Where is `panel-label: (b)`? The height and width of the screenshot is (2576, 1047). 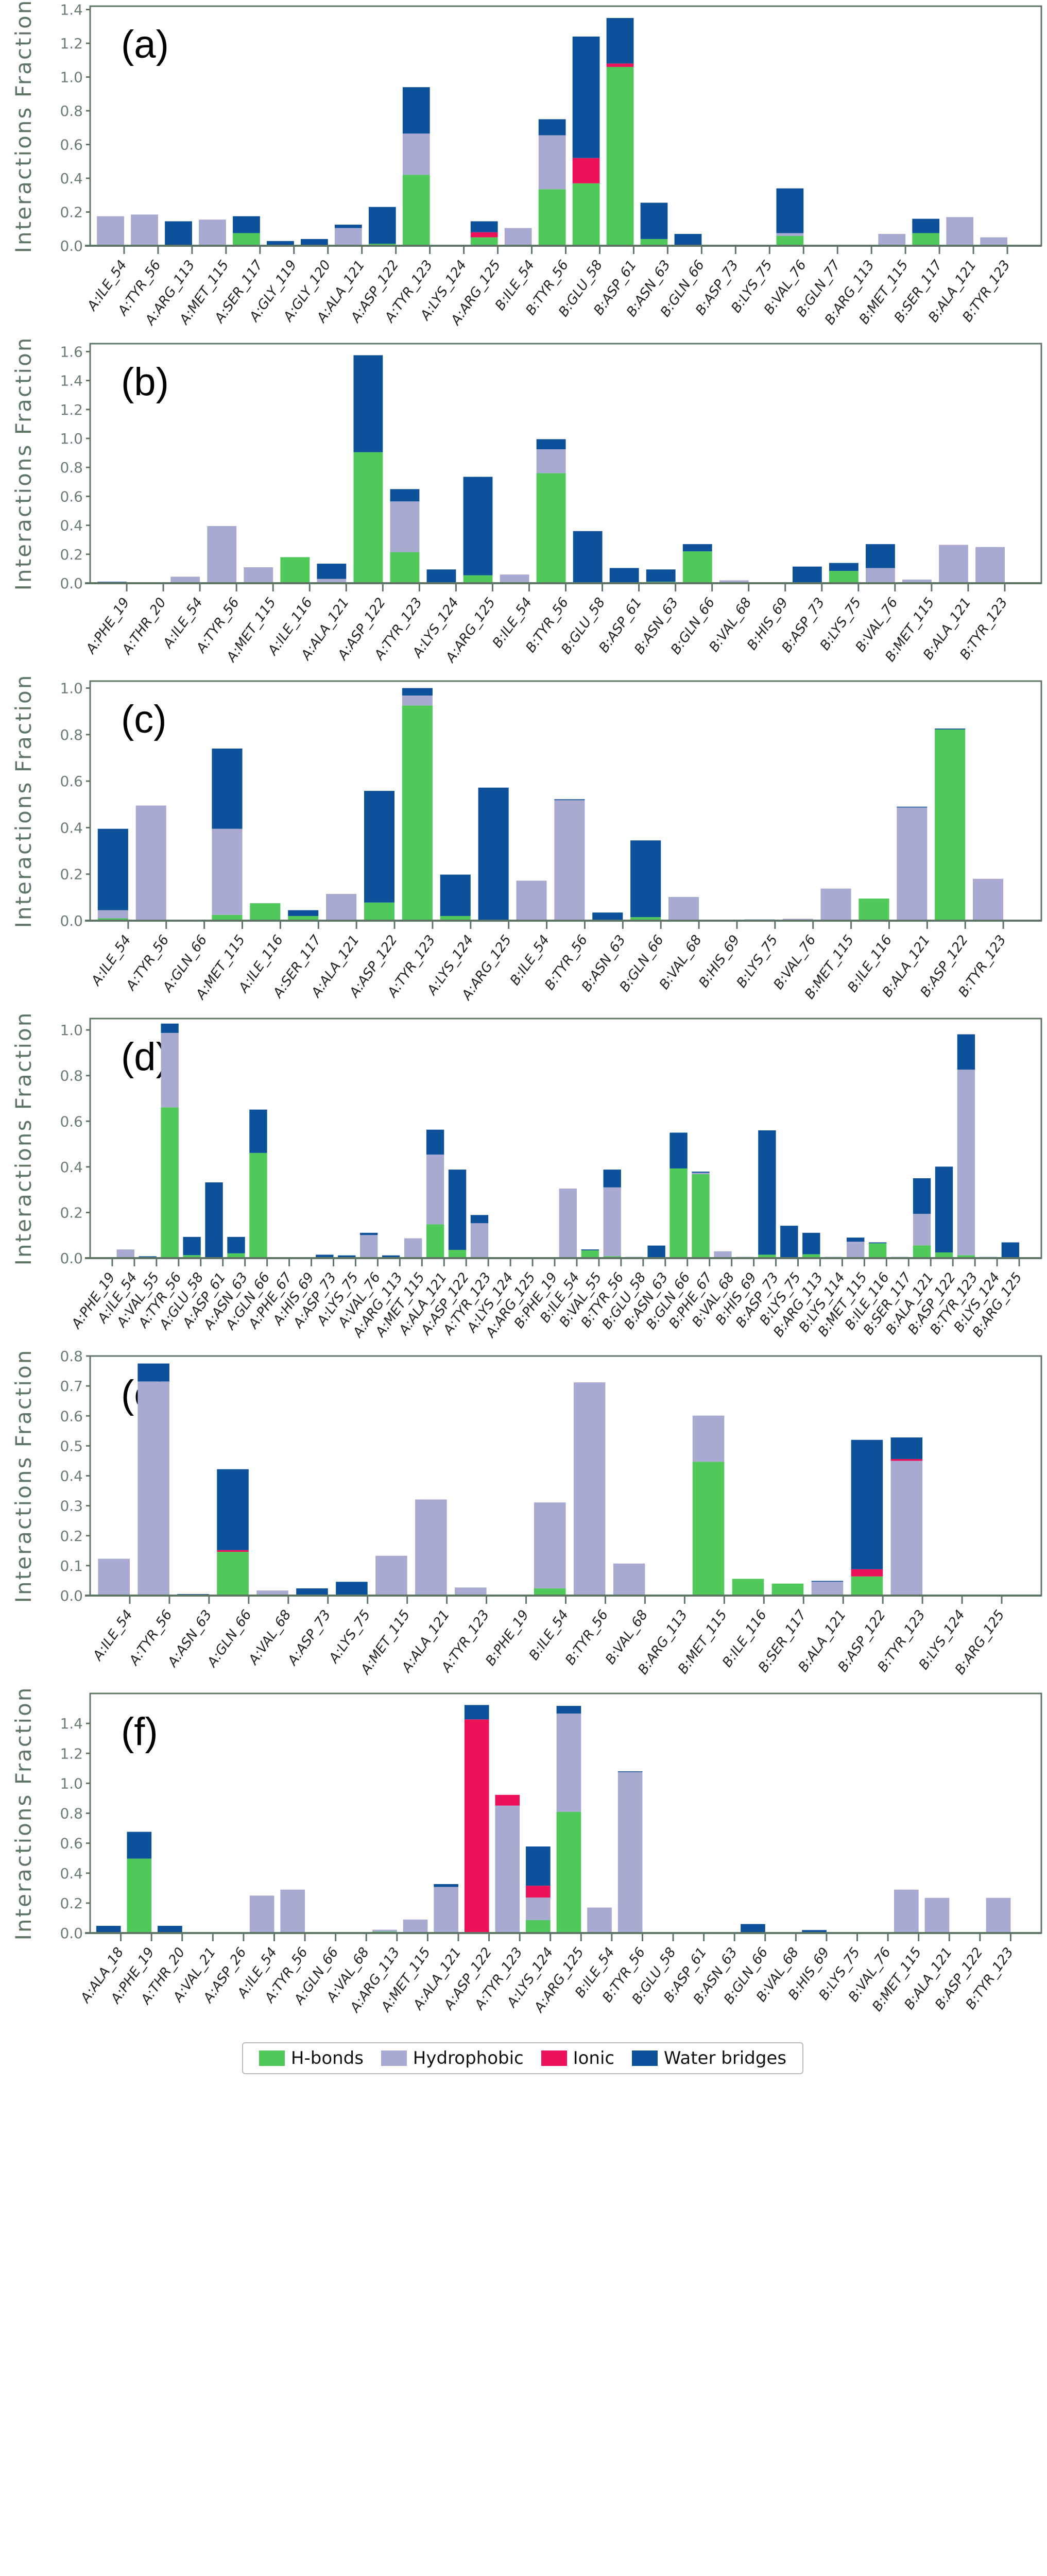
panel-label: (b) is located at coordinates (145, 382).